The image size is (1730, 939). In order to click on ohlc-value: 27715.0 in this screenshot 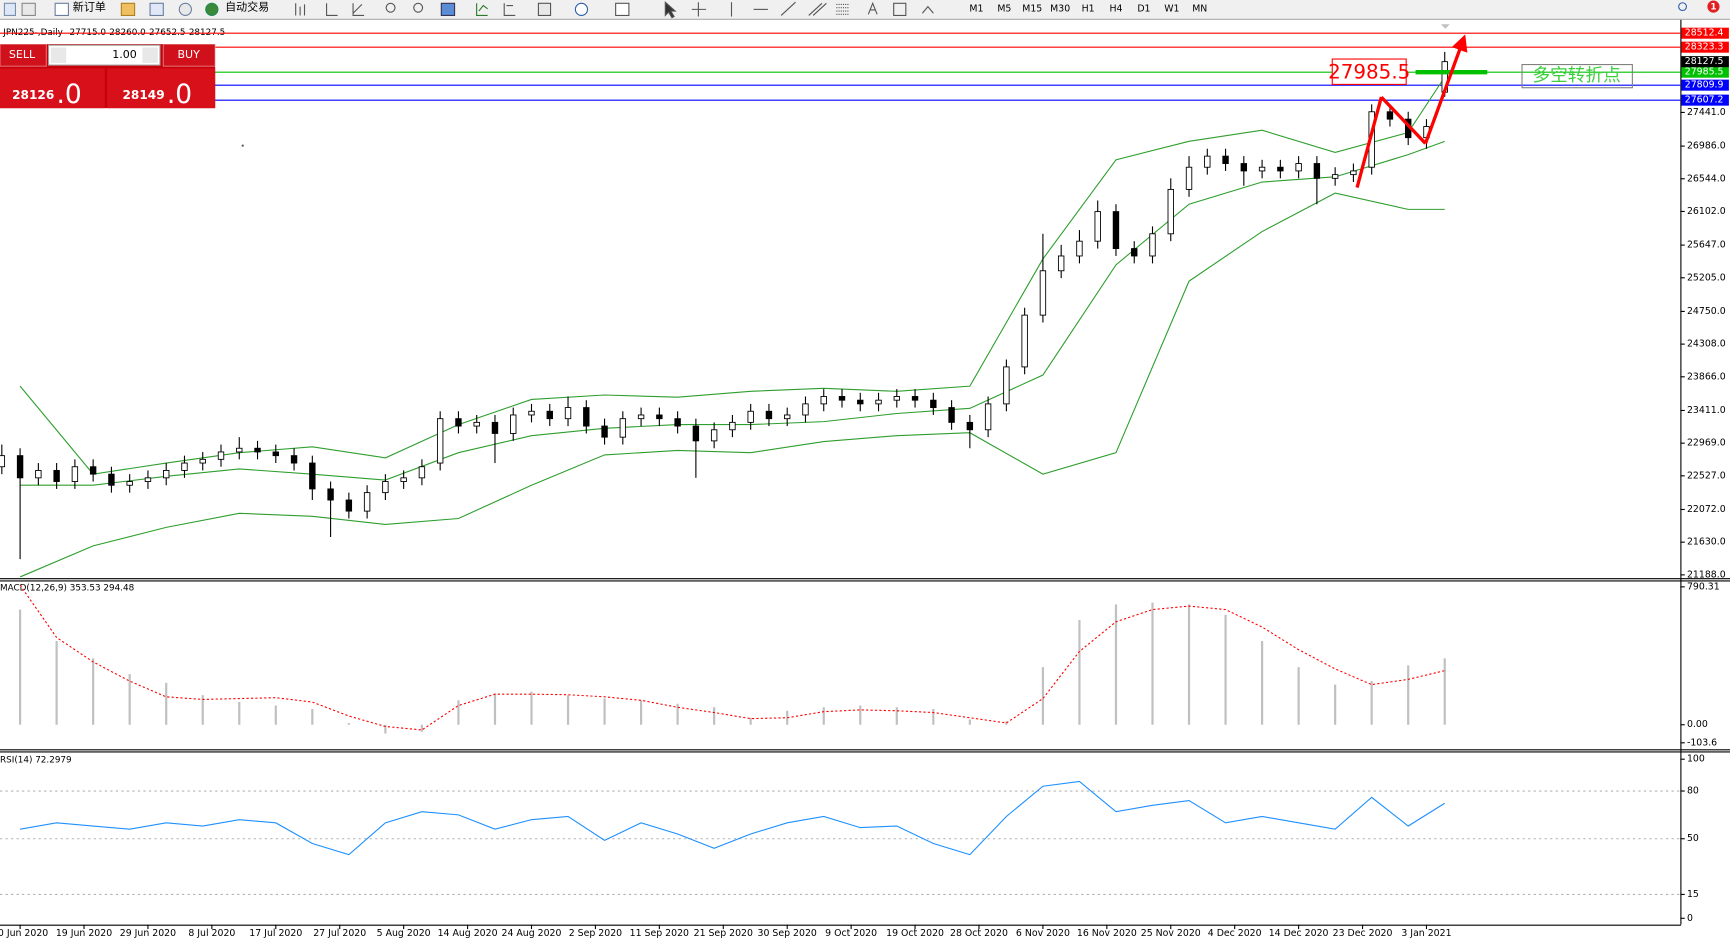, I will do `click(88, 32)`.